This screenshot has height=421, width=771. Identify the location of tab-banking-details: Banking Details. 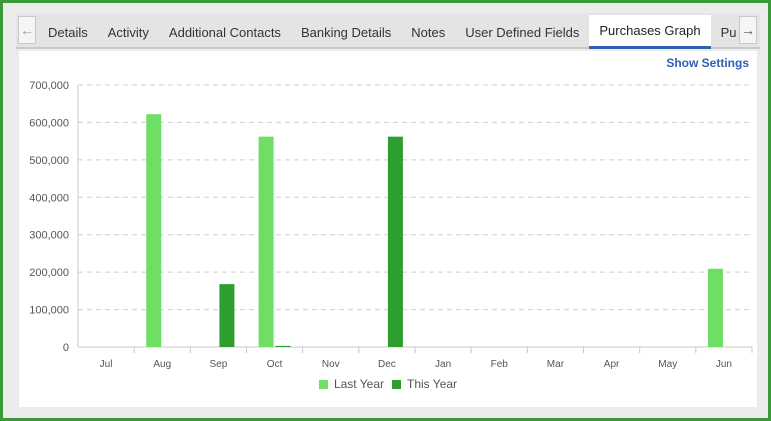
(346, 32).